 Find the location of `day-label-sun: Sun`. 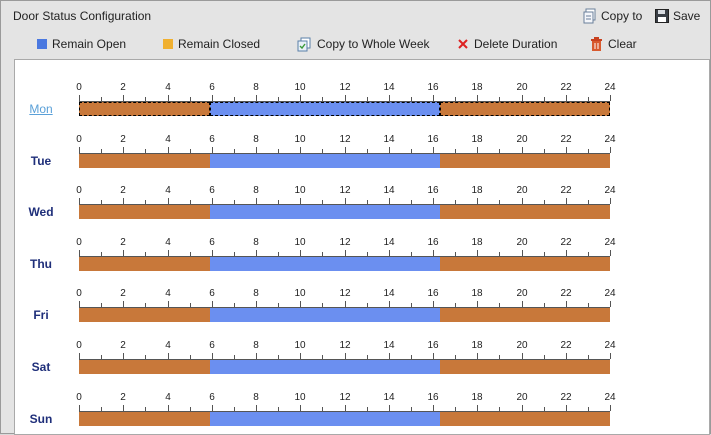

day-label-sun: Sun is located at coordinates (41, 419).